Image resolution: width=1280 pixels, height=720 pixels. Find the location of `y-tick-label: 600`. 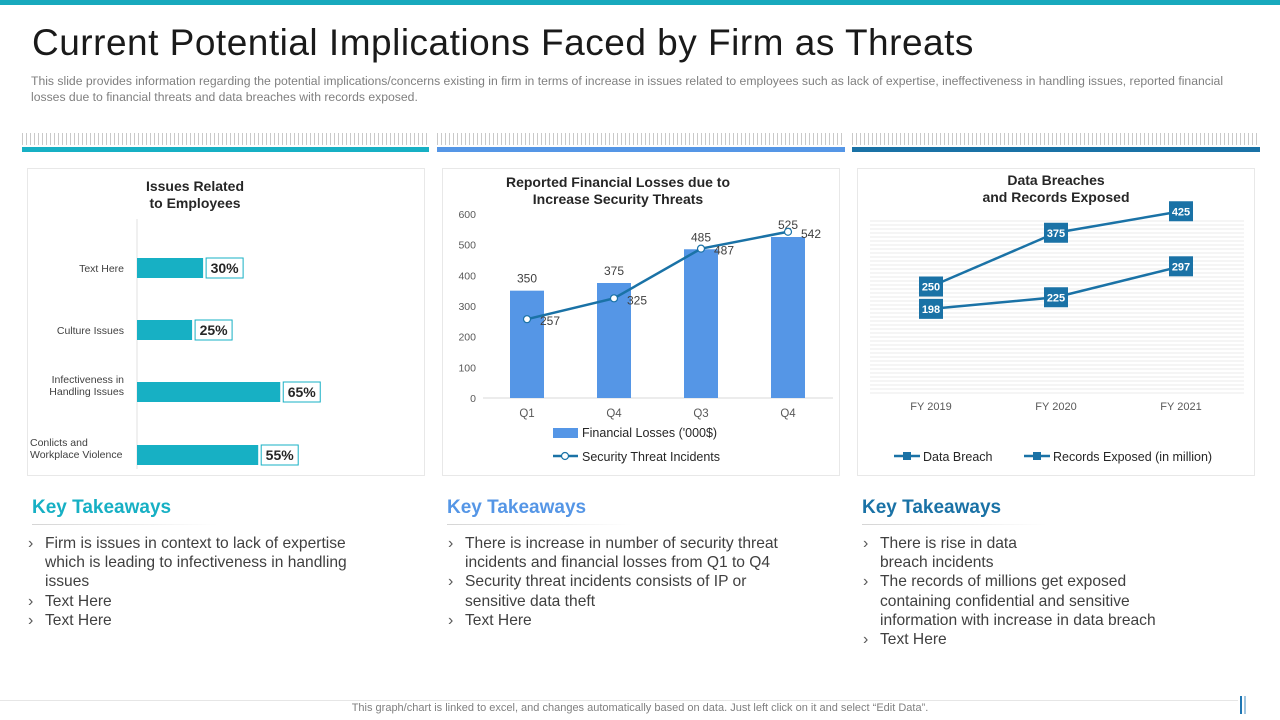

y-tick-label: 600 is located at coordinates (467, 215).